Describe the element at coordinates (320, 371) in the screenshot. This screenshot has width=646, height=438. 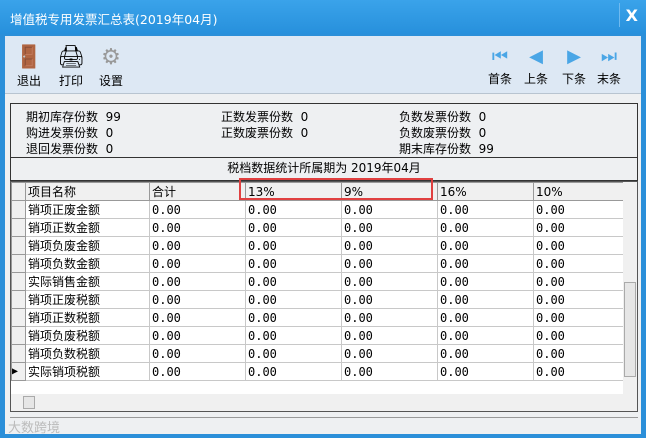
I see `table-row: ▶ 实际销项税额 0.00 0.00 0.00 0.00 0.00` at that location.